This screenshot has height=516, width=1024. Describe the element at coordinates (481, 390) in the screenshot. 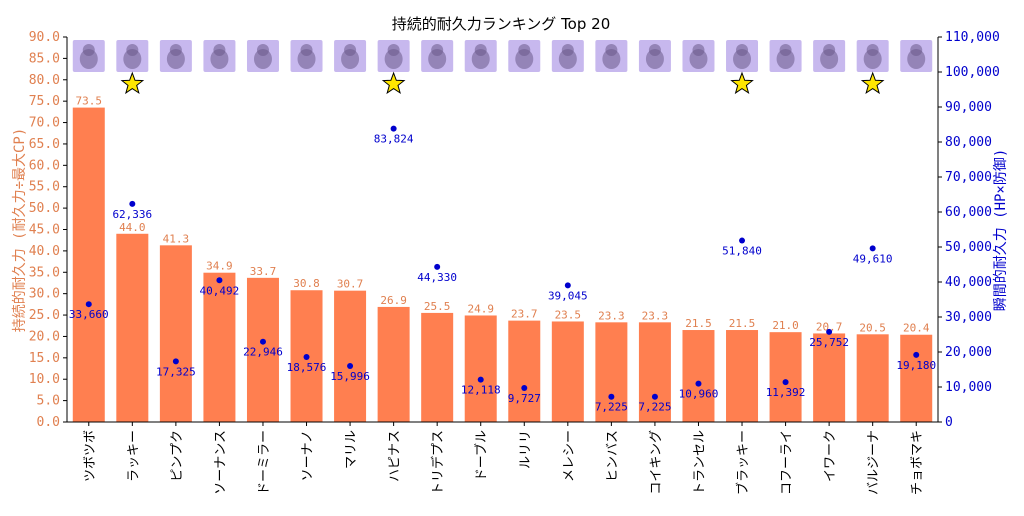

I see `scatter-value-label: 12,118` at that location.